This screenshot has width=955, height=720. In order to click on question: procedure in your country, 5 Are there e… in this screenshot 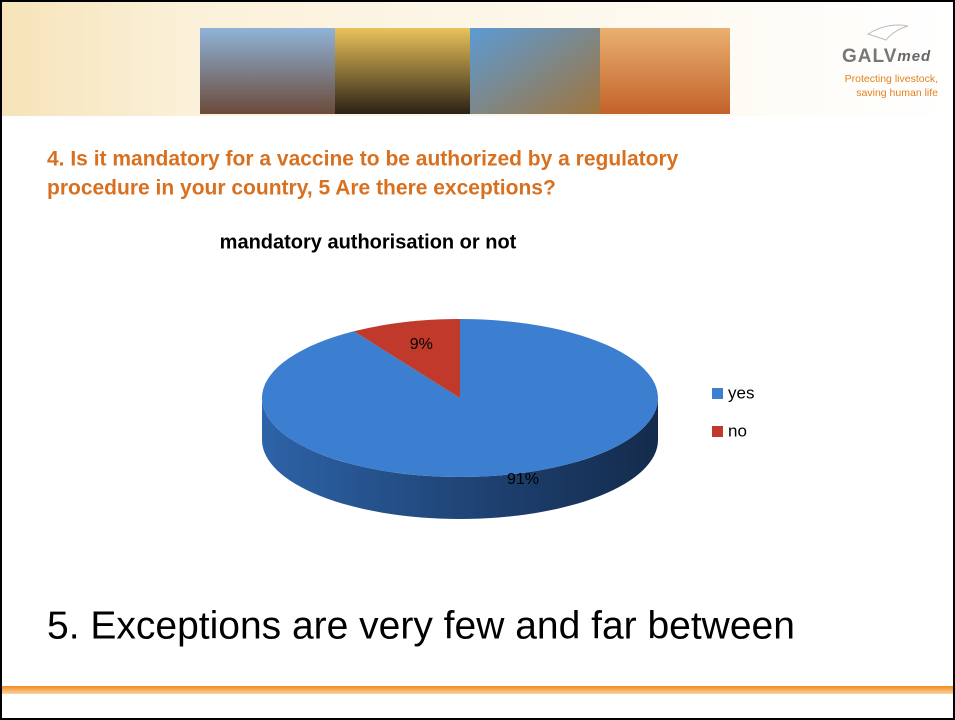, I will do `click(301, 188)`.